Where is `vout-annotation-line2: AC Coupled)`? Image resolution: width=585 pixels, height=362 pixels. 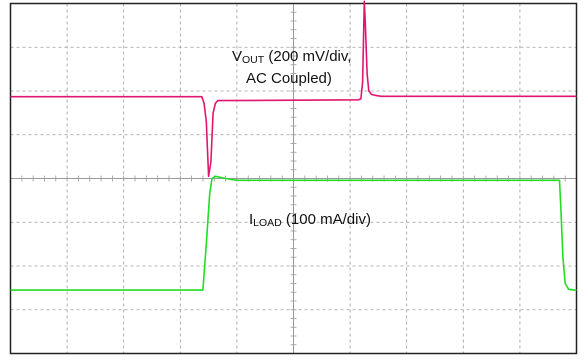 vout-annotation-line2: AC Coupled) is located at coordinates (289, 78).